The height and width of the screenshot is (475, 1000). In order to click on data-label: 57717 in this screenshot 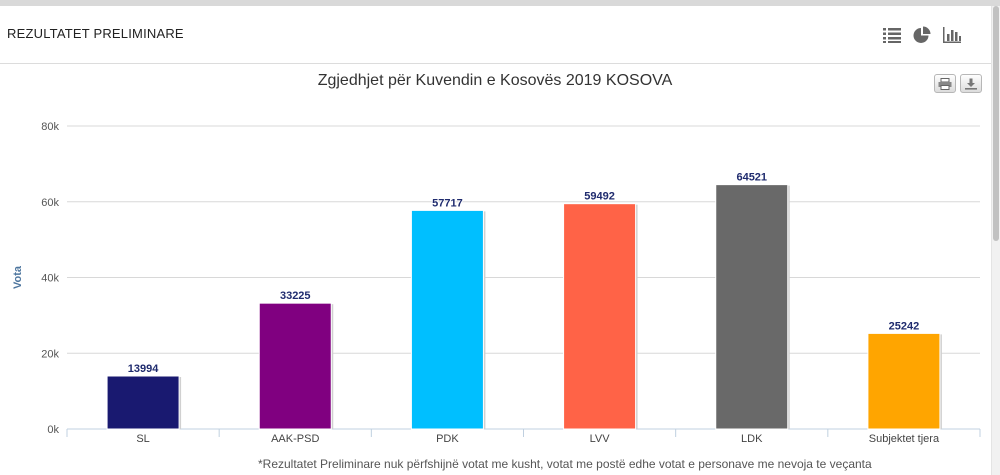, I will do `click(447, 203)`.